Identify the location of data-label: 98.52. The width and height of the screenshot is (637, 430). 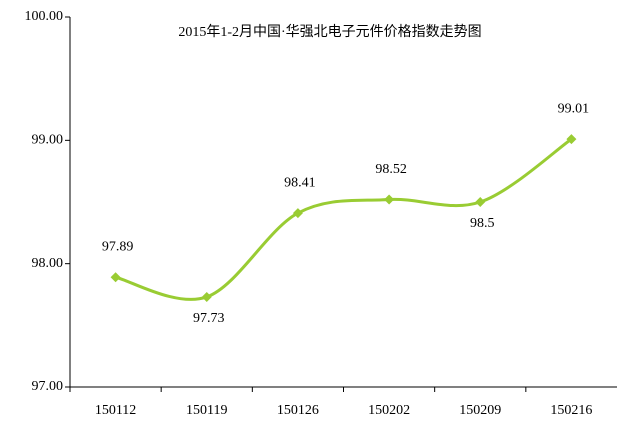
(391, 169).